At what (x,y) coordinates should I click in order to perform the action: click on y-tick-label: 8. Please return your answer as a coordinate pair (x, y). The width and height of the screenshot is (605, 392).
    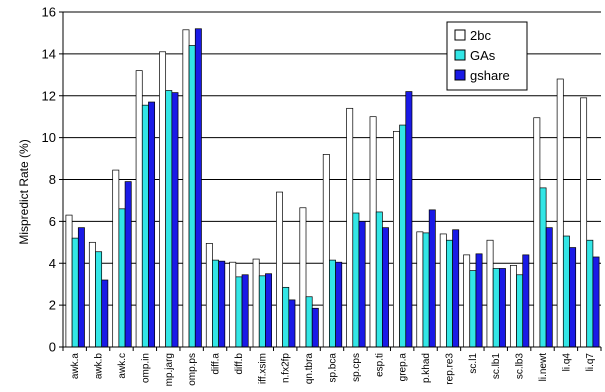
    Looking at the image, I should click on (52, 179).